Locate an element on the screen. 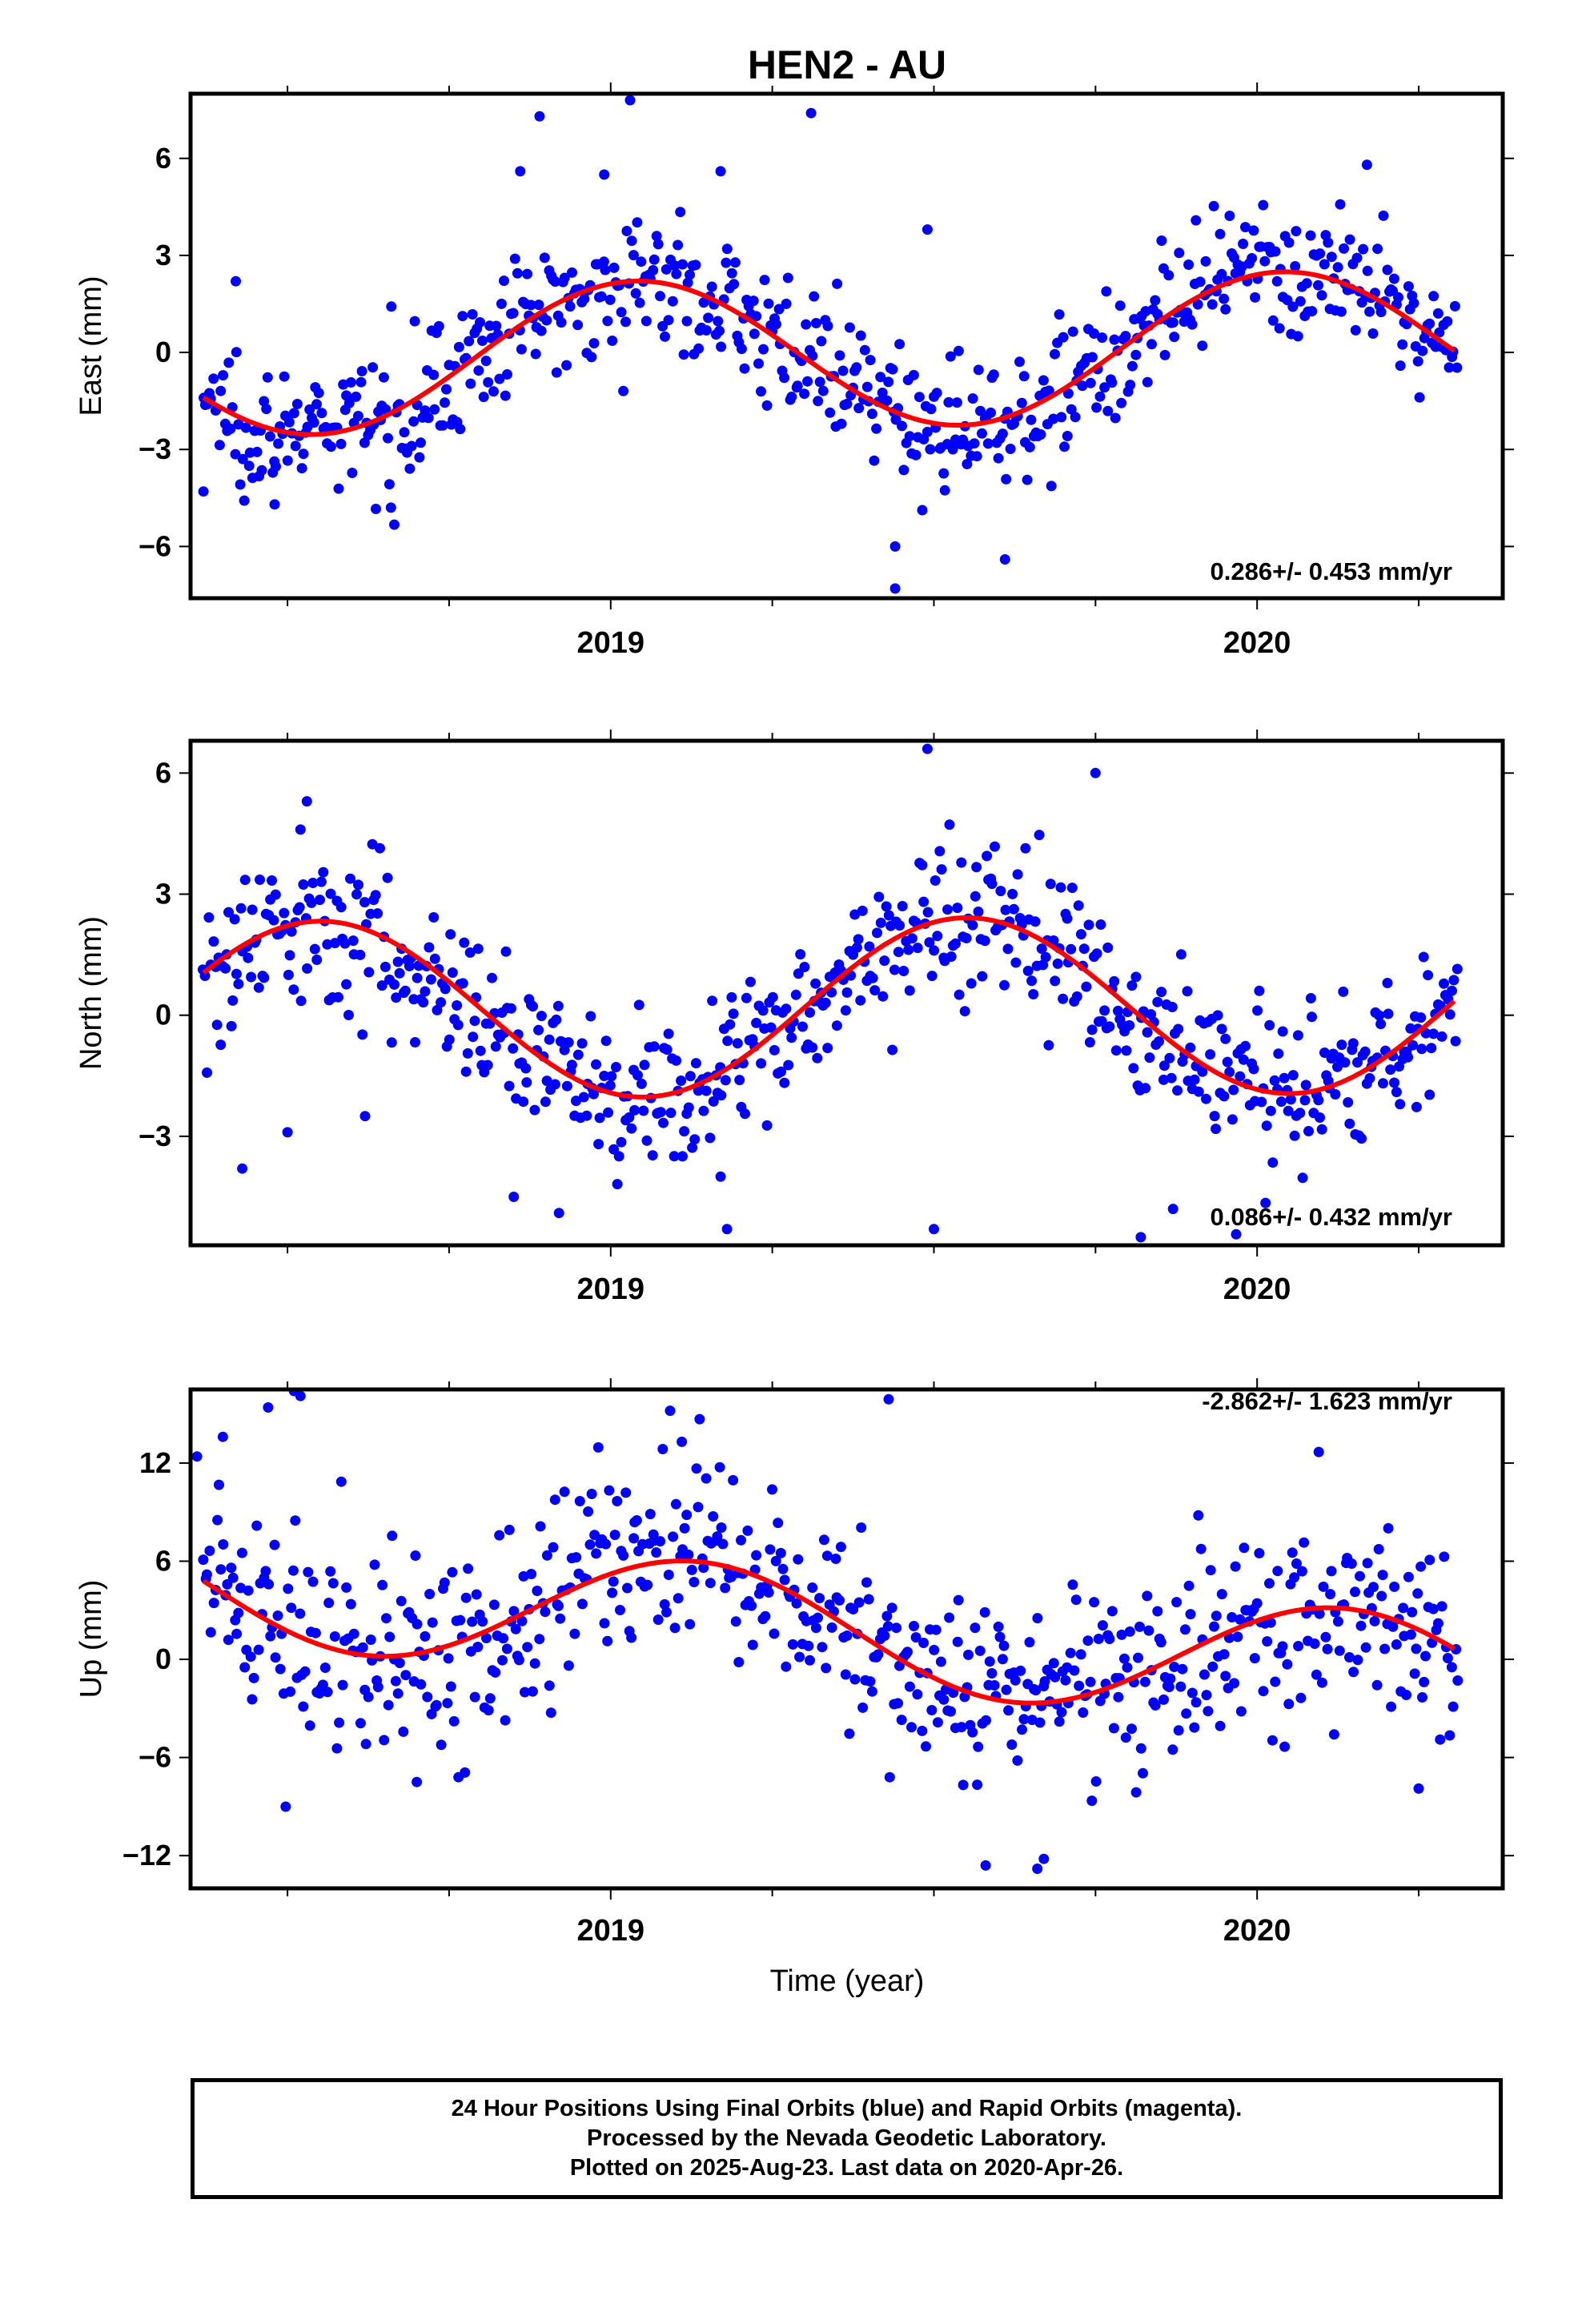 This screenshot has width=1582, height=2324. rate-label: 0.286+/- 0.453 mm/yr is located at coordinates (1331, 571).